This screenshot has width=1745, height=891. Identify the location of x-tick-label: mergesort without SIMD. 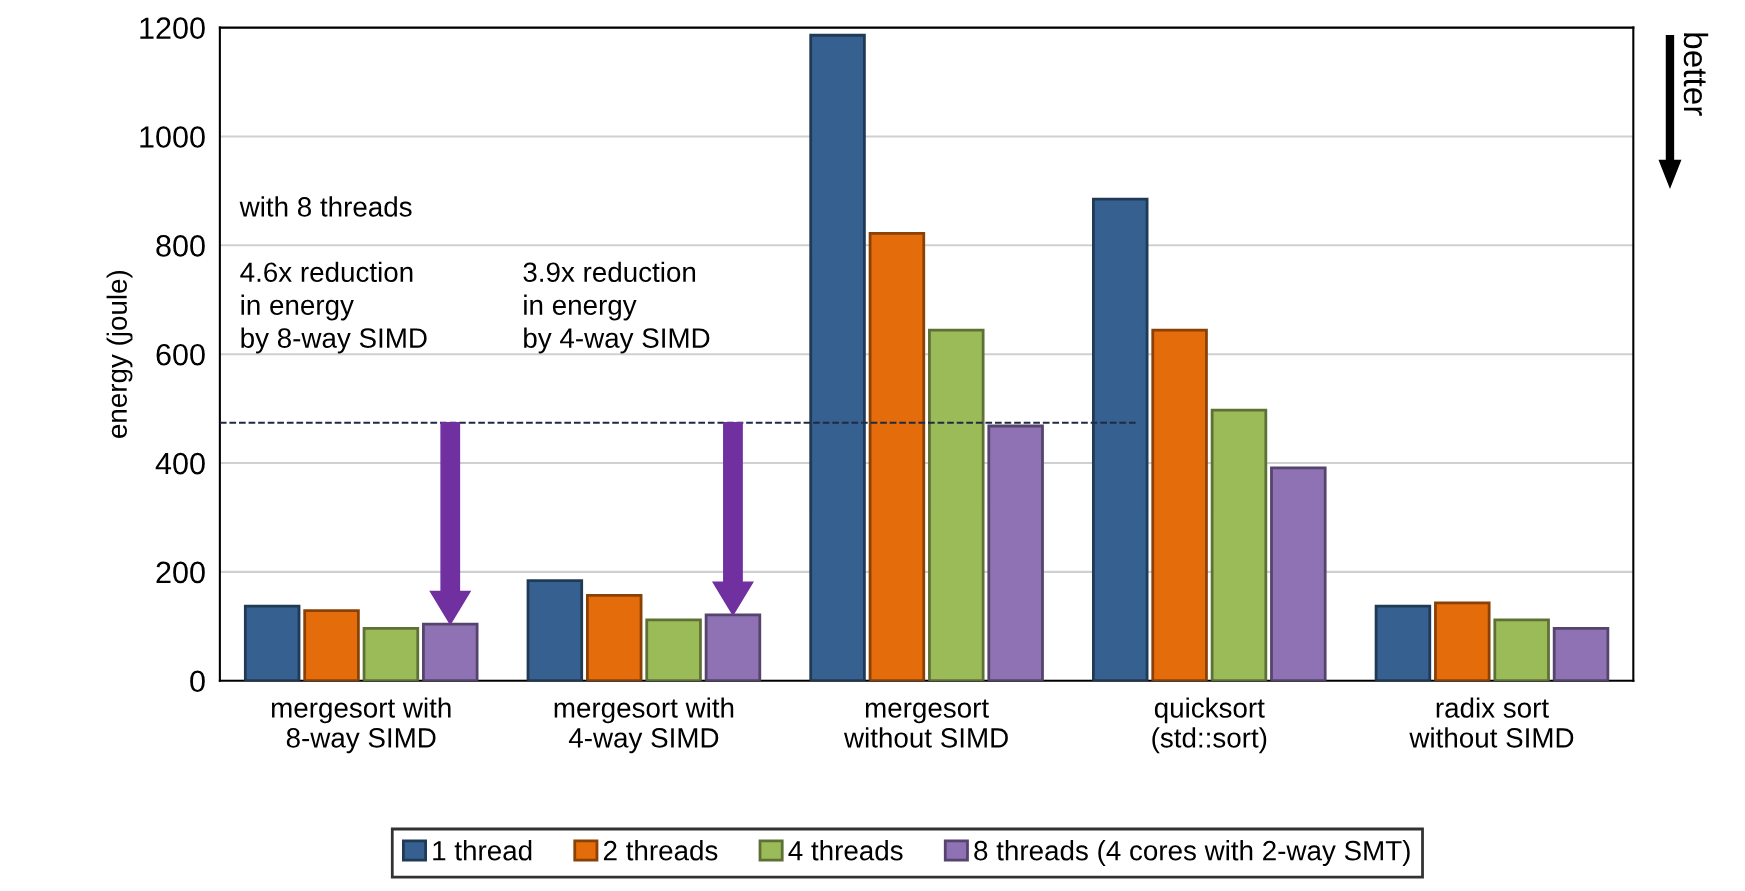
(925, 723).